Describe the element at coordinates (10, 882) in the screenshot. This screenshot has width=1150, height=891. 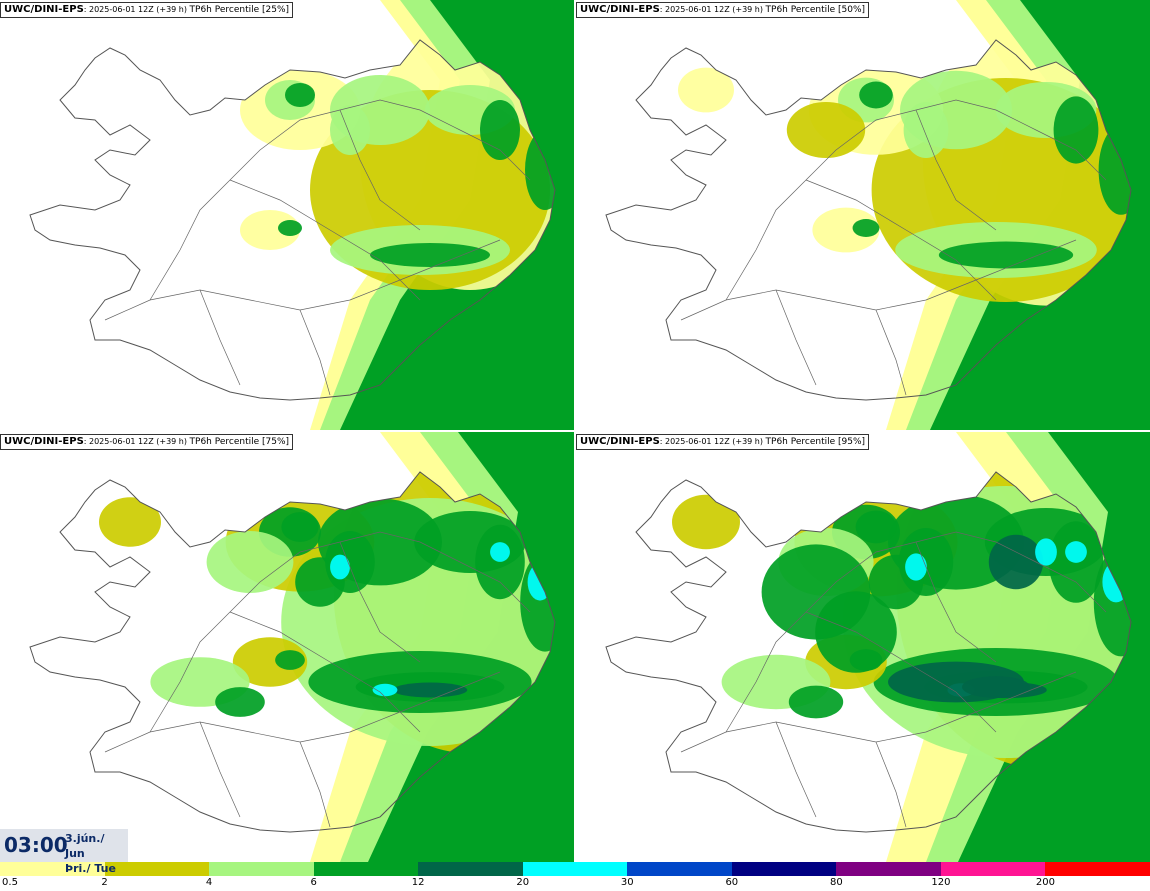
I see `legend-tick-label: 0.5` at that location.